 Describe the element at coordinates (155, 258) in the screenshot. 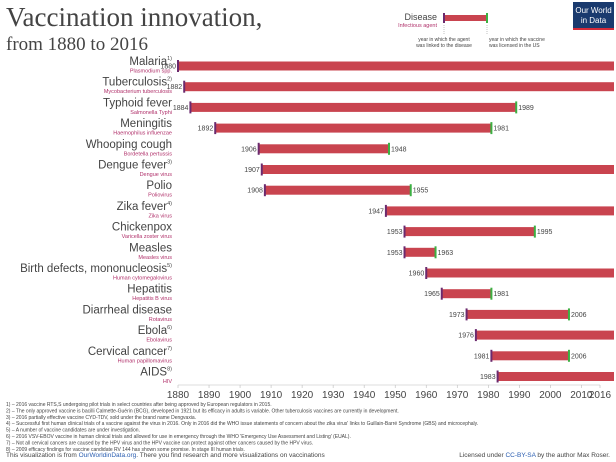

I see `agent-name: Measles virus` at that location.